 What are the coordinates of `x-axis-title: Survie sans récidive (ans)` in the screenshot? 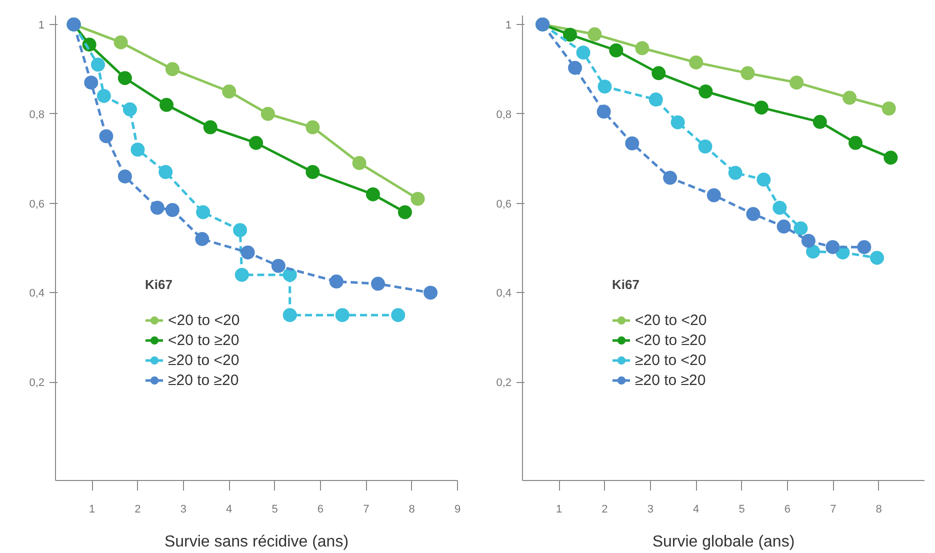 It's located at (256, 542).